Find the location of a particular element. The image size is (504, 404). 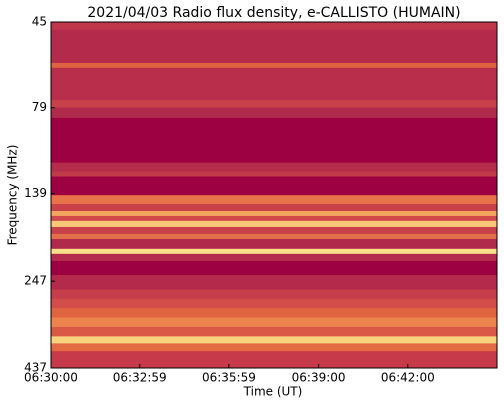

y-tick-label: 45 is located at coordinates (39, 22).